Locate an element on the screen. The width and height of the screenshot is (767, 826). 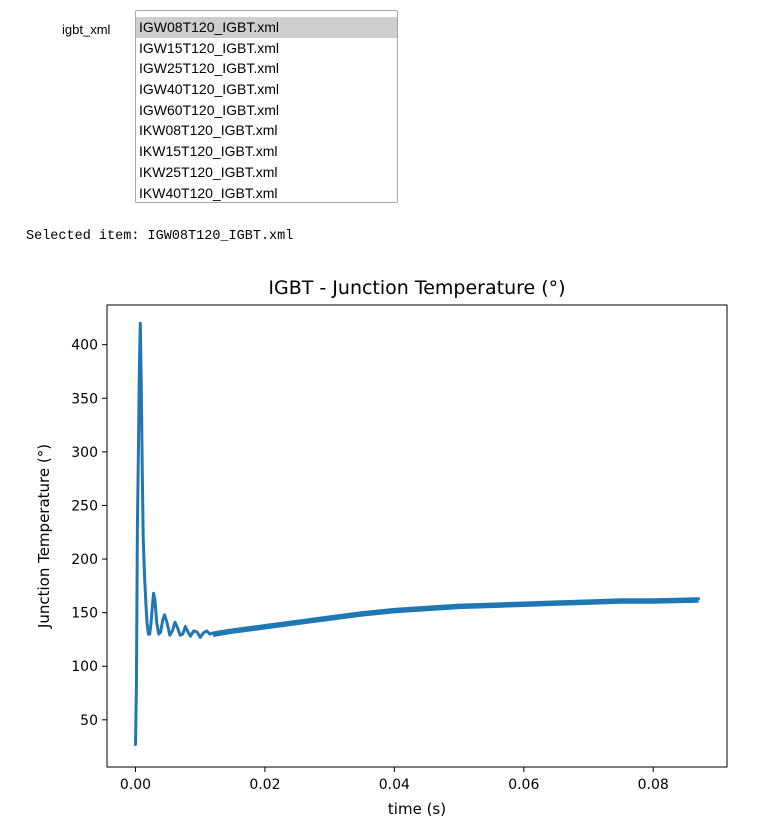
list-option: IGW08T120_IGBT.xml is located at coordinates (266, 27).